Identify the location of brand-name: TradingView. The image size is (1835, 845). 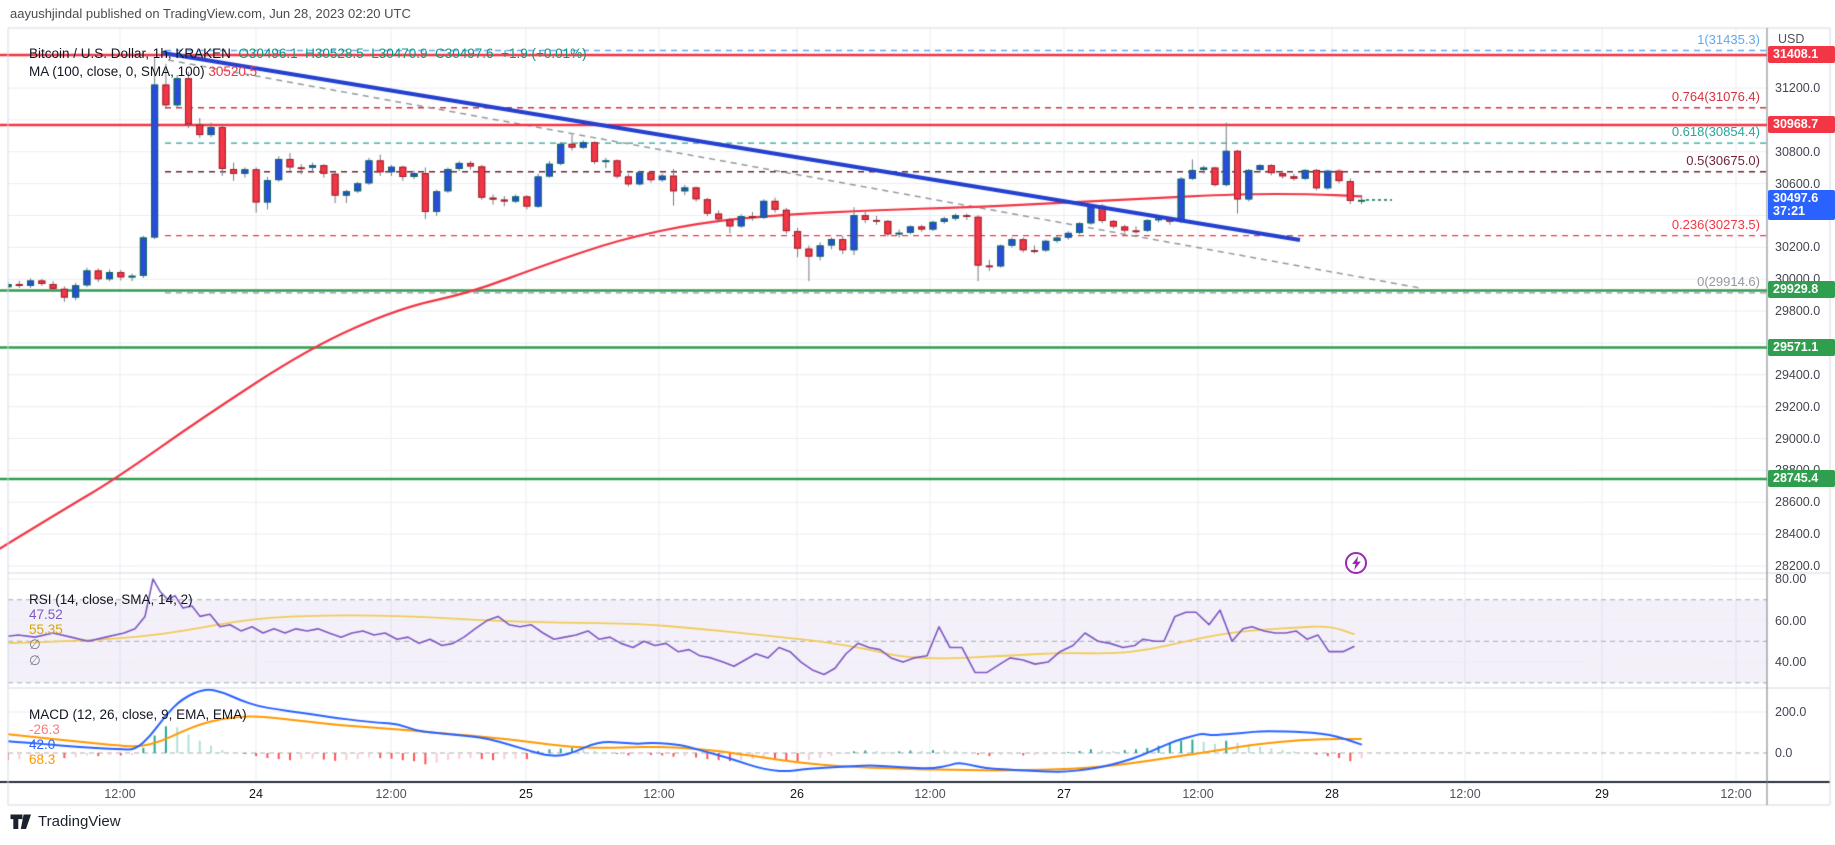
(79, 821).